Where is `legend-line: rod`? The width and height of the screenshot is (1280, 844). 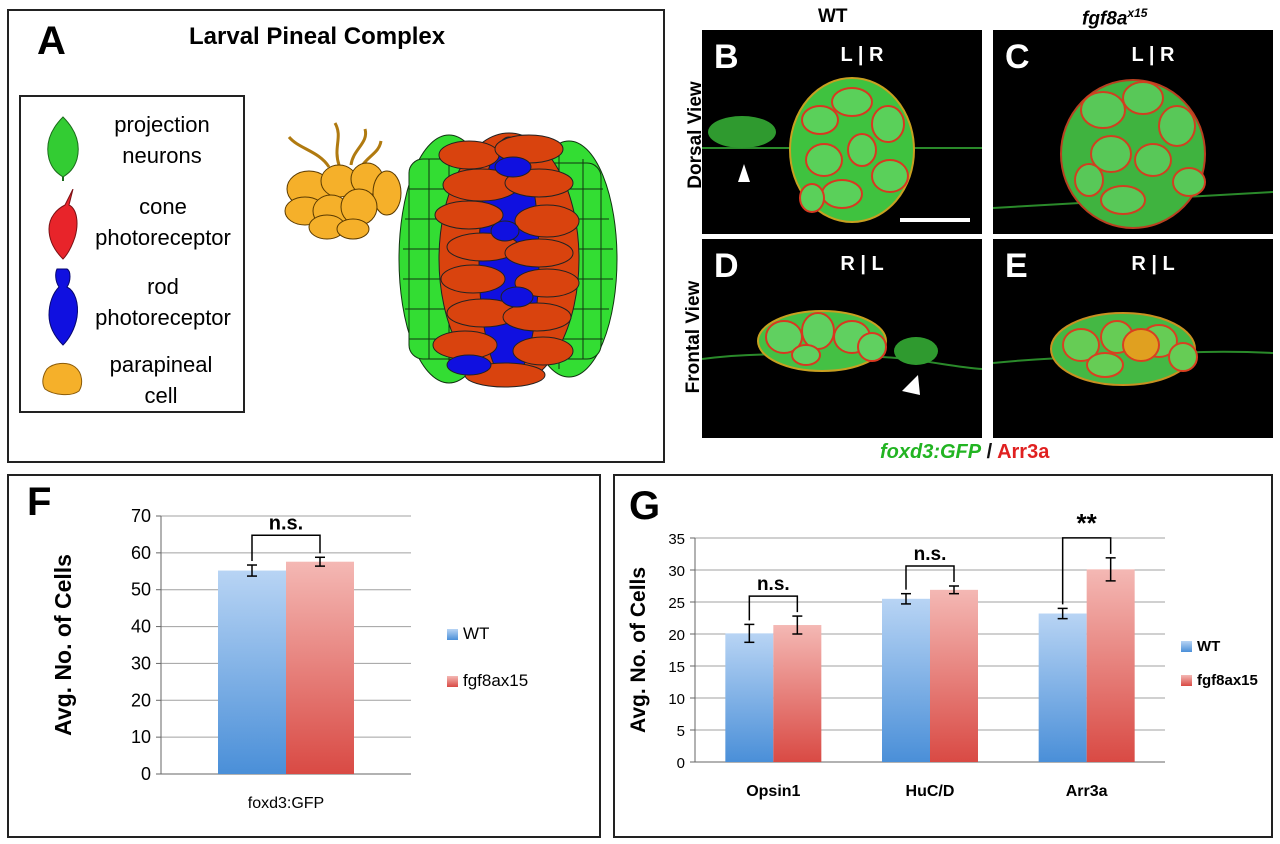
legend-line: rod is located at coordinates (163, 286).